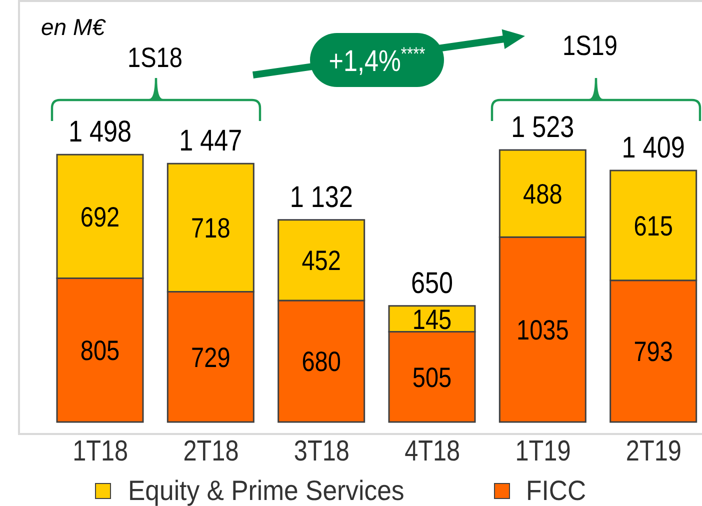 Image resolution: width=702 pixels, height=506 pixels. Describe the element at coordinates (590, 46) in the screenshot. I see `text: 1S19` at that location.